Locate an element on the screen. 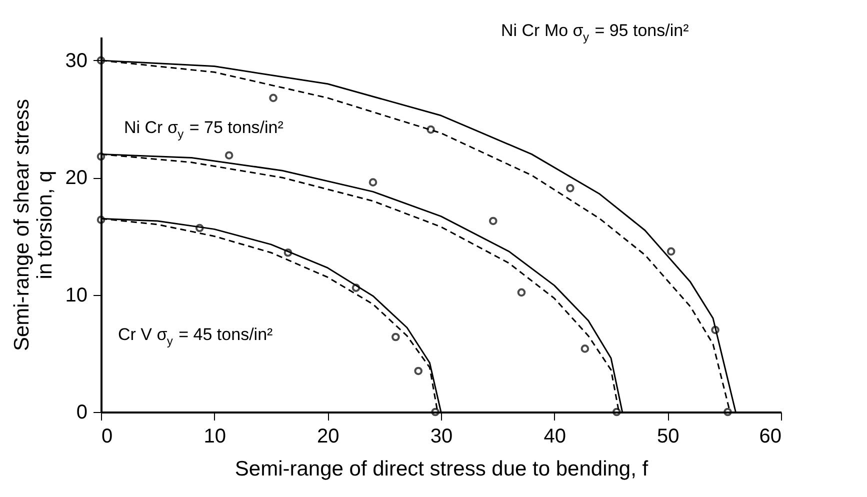 This screenshot has height=497, width=867. y-axis-title: Semi-range of shear stress in torsion, q is located at coordinates (33, 225).